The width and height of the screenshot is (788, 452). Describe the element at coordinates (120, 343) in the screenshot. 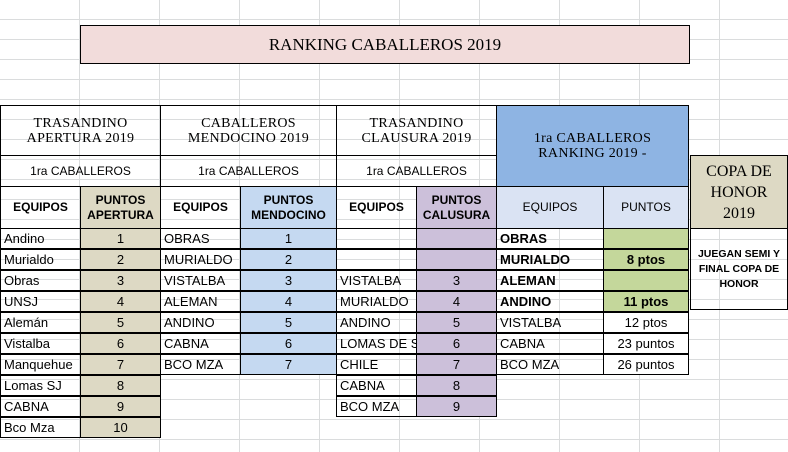

I see `t1-row-pts: 6` at that location.